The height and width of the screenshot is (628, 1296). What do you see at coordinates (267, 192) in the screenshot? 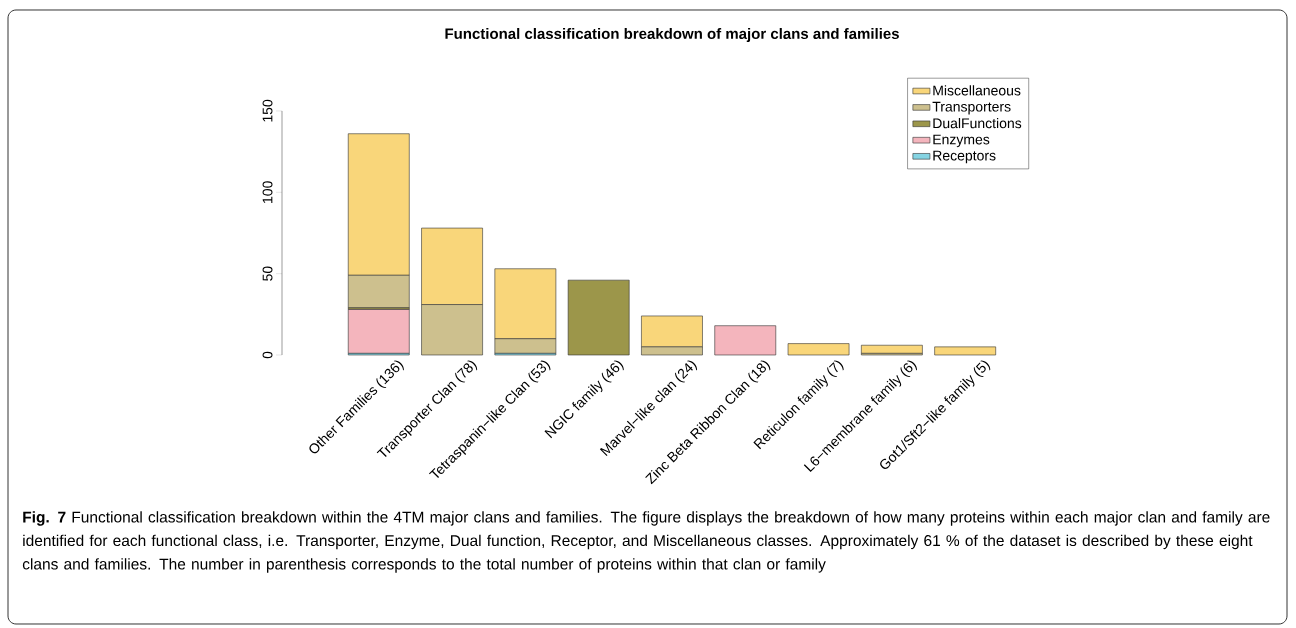
I see `y-tick-label: 100` at bounding box center [267, 192].